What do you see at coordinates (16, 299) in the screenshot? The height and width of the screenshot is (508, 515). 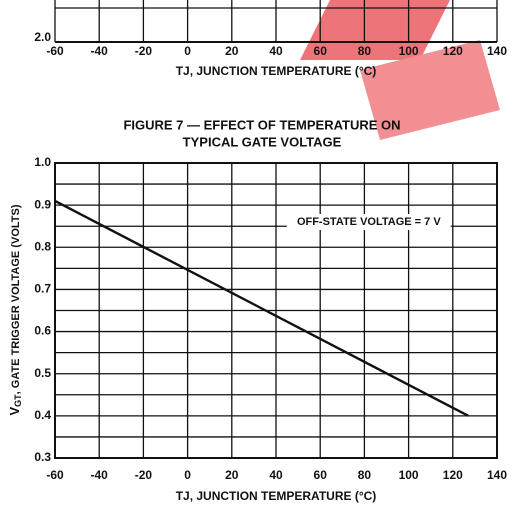 I see `y-label-text: , GATE TRIGGER VOLTAGE (VOLTS)` at bounding box center [16, 299].